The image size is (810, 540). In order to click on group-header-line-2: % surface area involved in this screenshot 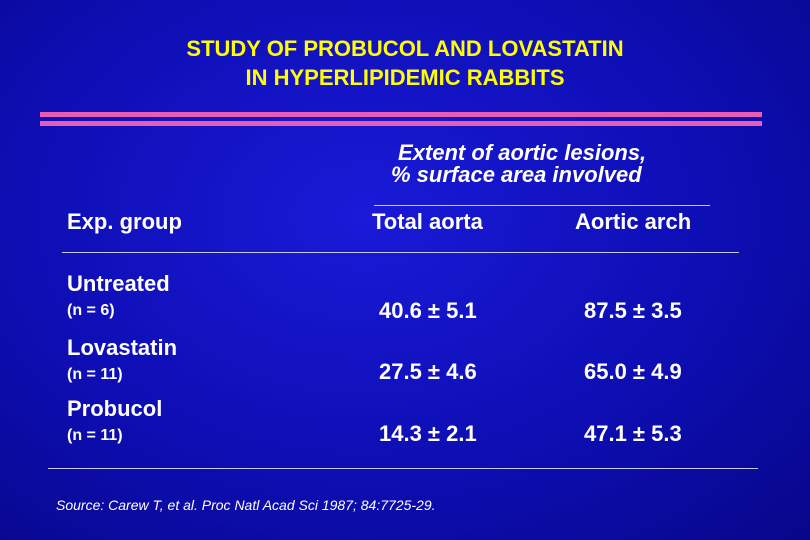, I will do `click(516, 174)`.